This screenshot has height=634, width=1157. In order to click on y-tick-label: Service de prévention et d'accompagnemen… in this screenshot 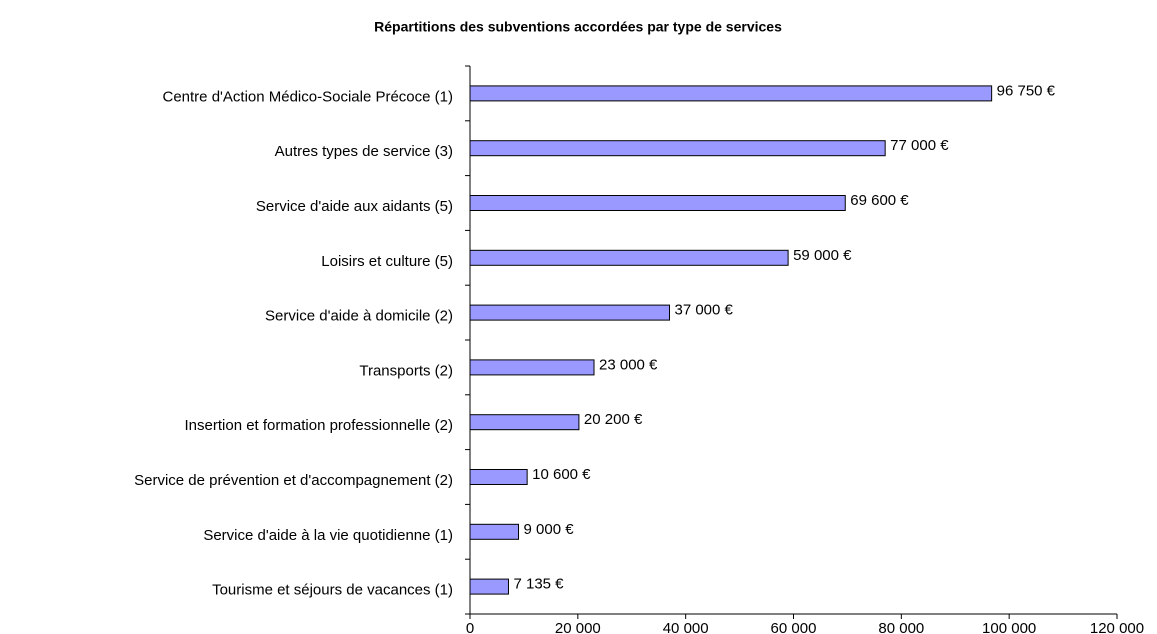, I will do `click(293, 480)`.